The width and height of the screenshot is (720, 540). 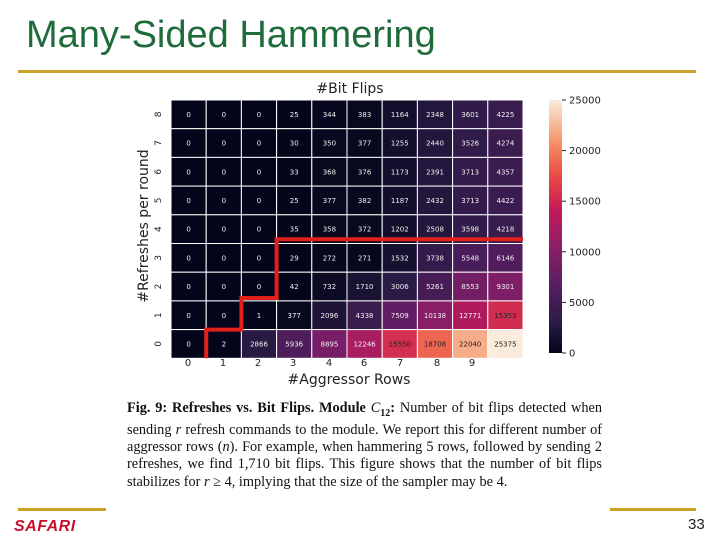 I want to click on heatmap-cell-label: 22040, so click(x=470, y=344).